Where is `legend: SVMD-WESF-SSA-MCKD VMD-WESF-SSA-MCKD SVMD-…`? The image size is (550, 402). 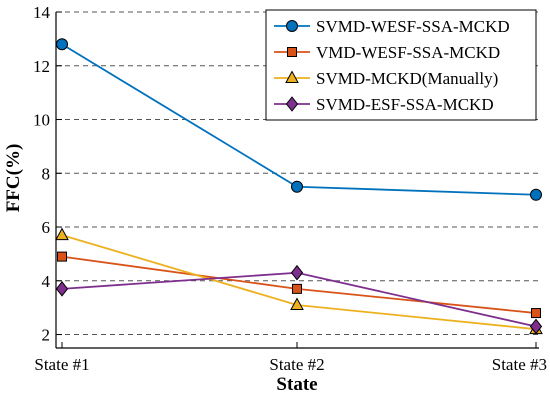 legend: SVMD-WESF-SSA-MCKD VMD-WESF-SSA-MCKD SVMD-… is located at coordinates (401, 65).